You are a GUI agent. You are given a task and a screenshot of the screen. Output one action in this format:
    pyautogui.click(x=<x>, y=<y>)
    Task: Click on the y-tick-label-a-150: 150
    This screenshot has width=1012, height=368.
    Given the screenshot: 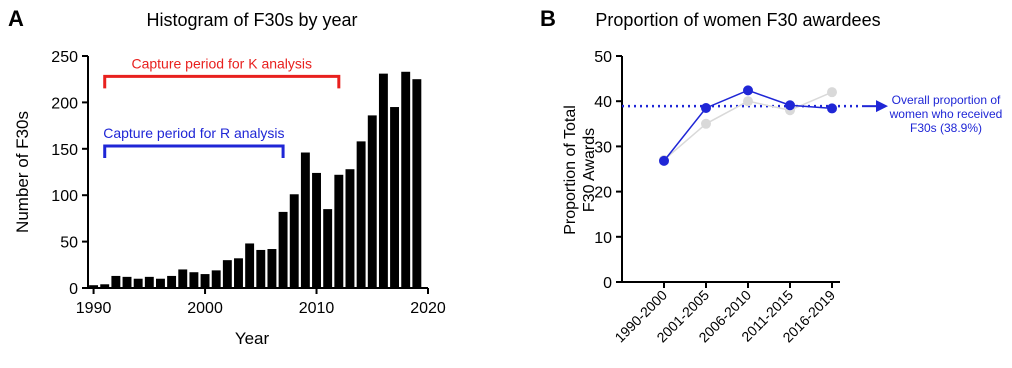 What is the action you would take?
    pyautogui.click(x=64, y=150)
    